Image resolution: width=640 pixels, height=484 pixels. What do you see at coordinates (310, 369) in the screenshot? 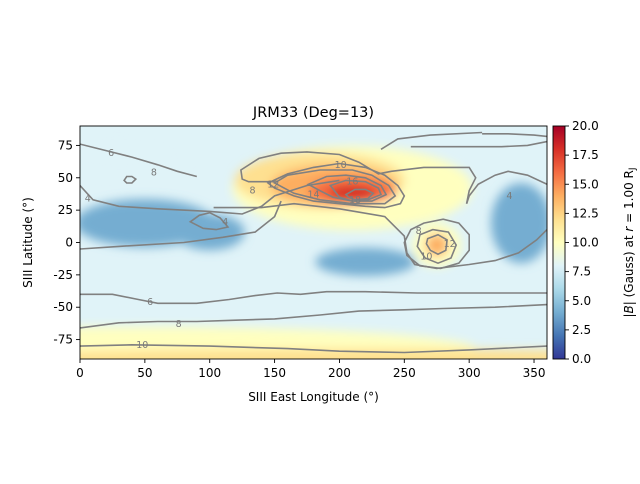
I see `x-axis: 0 50 100 150 200 250 300 350` at bounding box center [310, 369].